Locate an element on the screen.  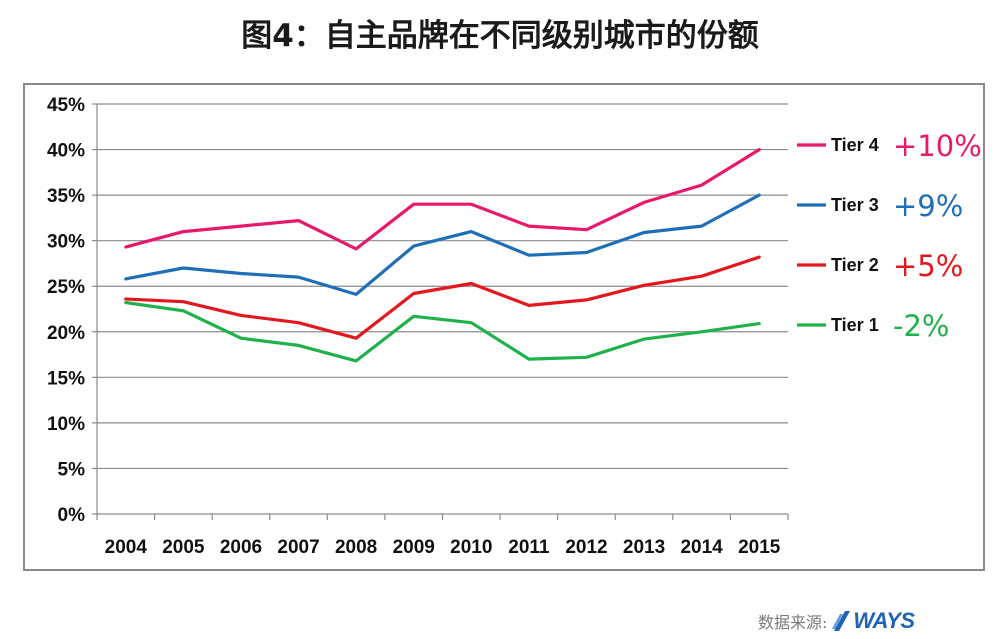
y-tick-label: 10% is located at coordinates (66, 424).